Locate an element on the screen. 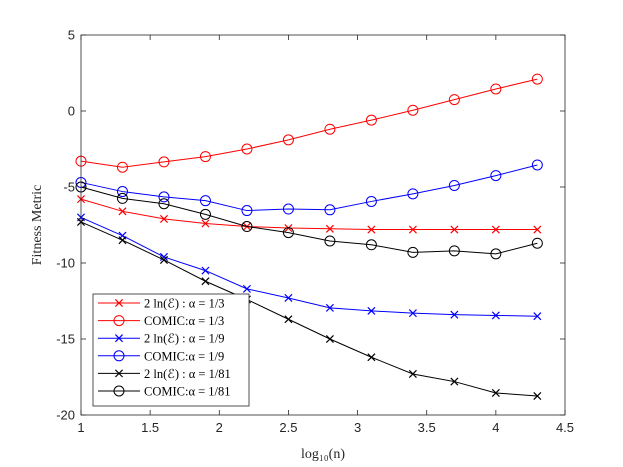 The width and height of the screenshot is (623, 467). legend-label: 2 ln(ℰ) : α = 1/9 is located at coordinates (184, 339).